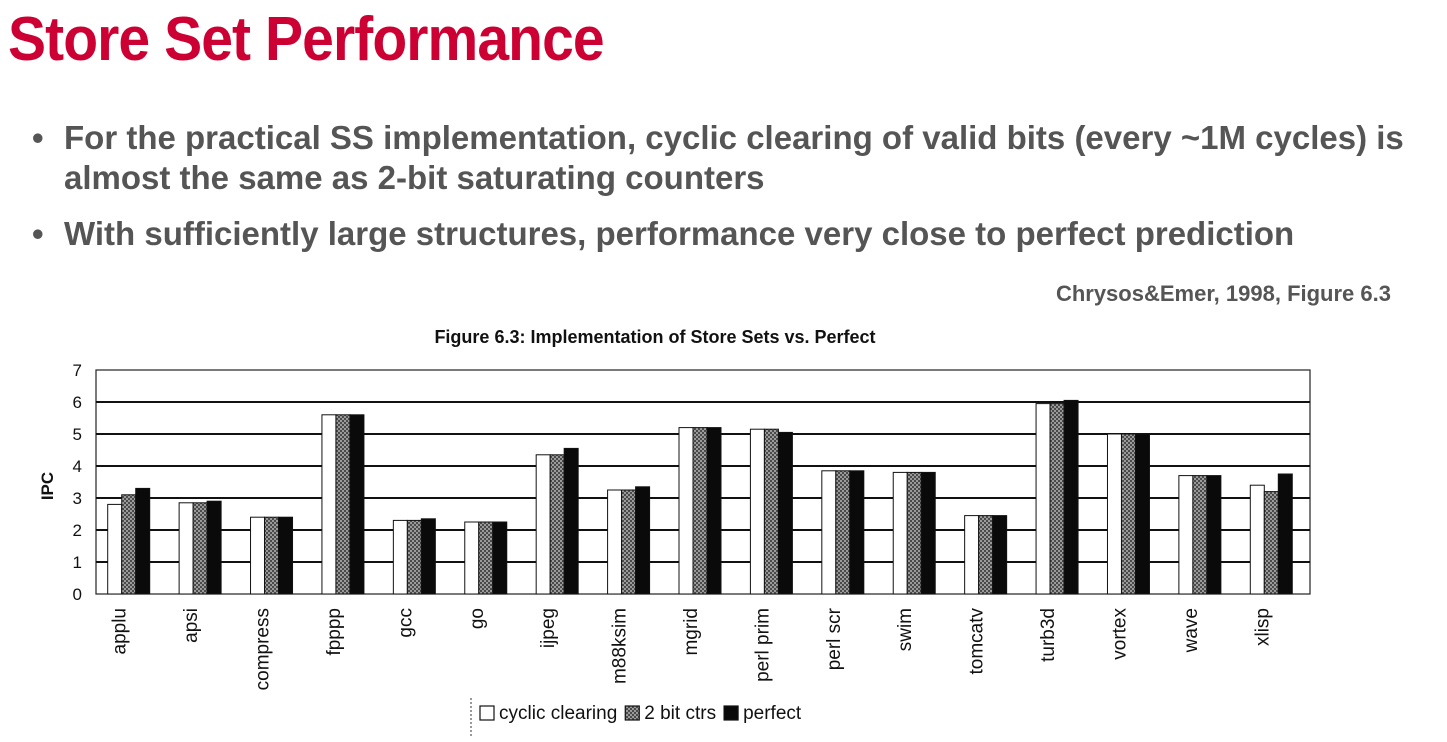  Describe the element at coordinates (1262, 627) in the screenshot. I see `x-tick-label: xlisp` at that location.